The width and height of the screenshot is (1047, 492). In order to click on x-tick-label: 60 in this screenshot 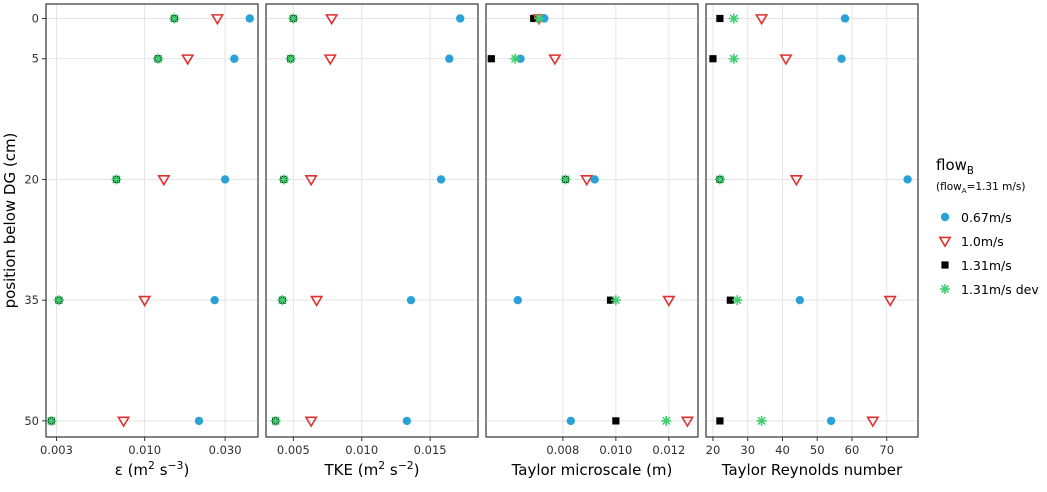, I will do `click(852, 450)`.